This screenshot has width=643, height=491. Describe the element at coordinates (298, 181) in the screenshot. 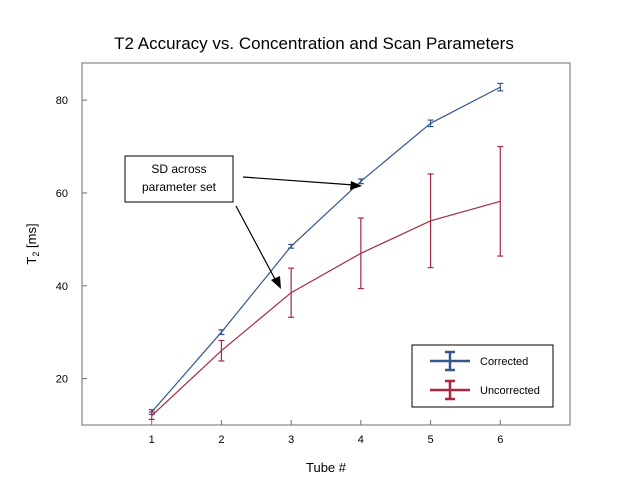

I see `annotation-arrow-corrected` at that location.